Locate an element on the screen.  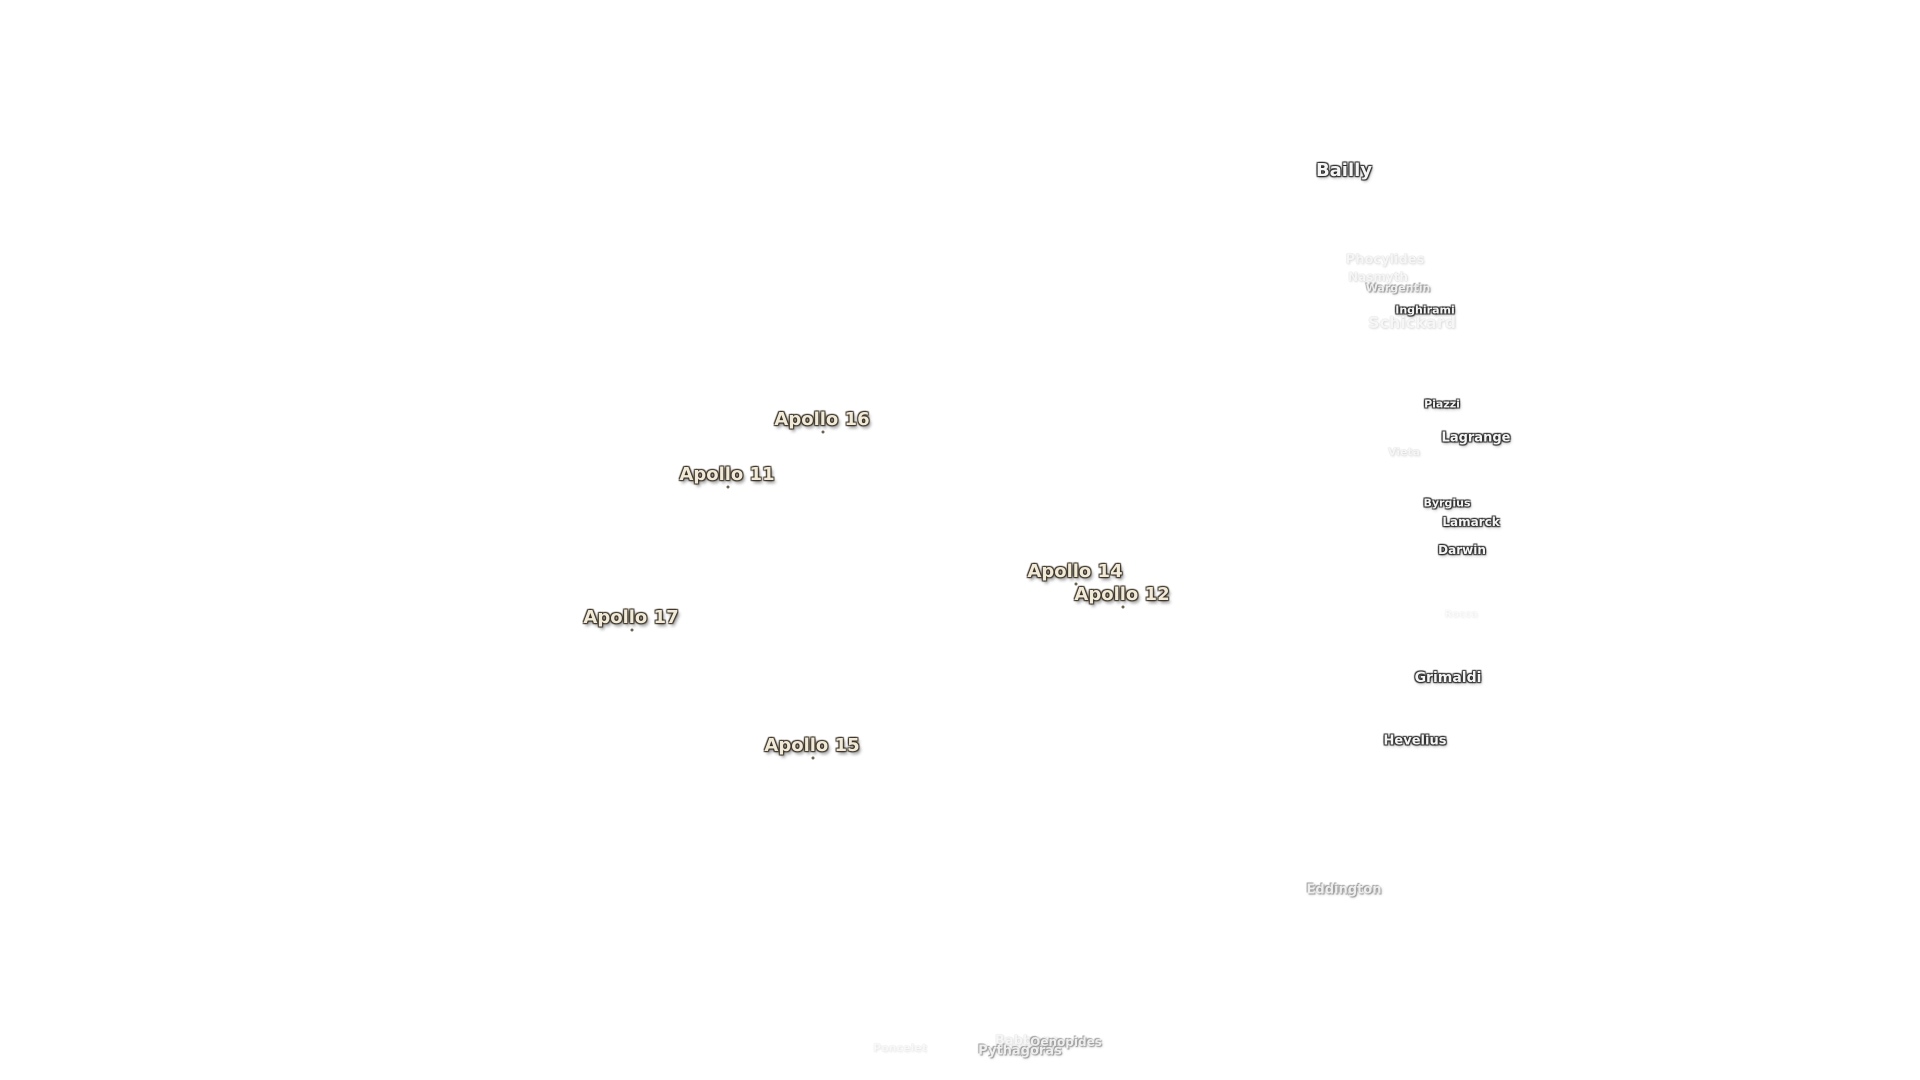
apollo-15-label: Apollo 15 is located at coordinates (812, 745).